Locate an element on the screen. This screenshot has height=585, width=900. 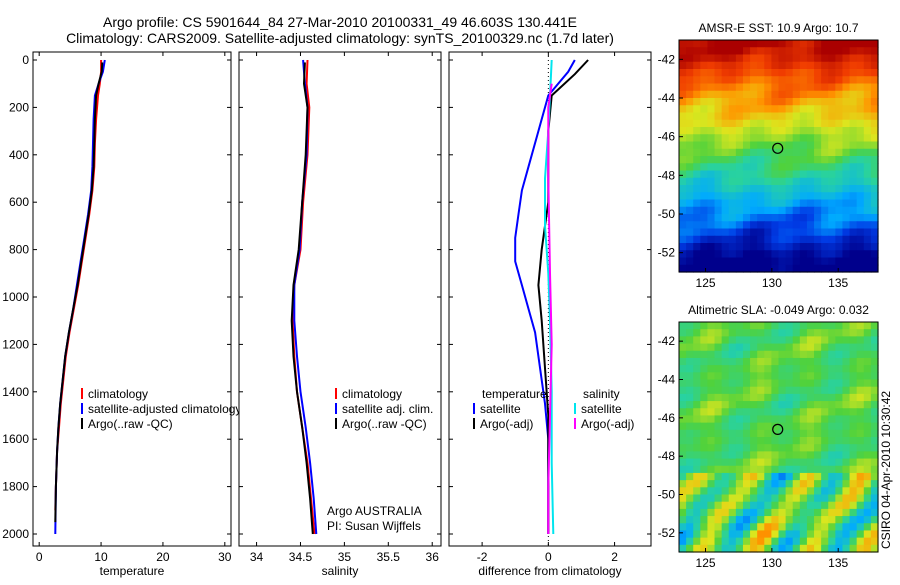
legend-label: Argo(..raw -QC) is located at coordinates (130, 424).